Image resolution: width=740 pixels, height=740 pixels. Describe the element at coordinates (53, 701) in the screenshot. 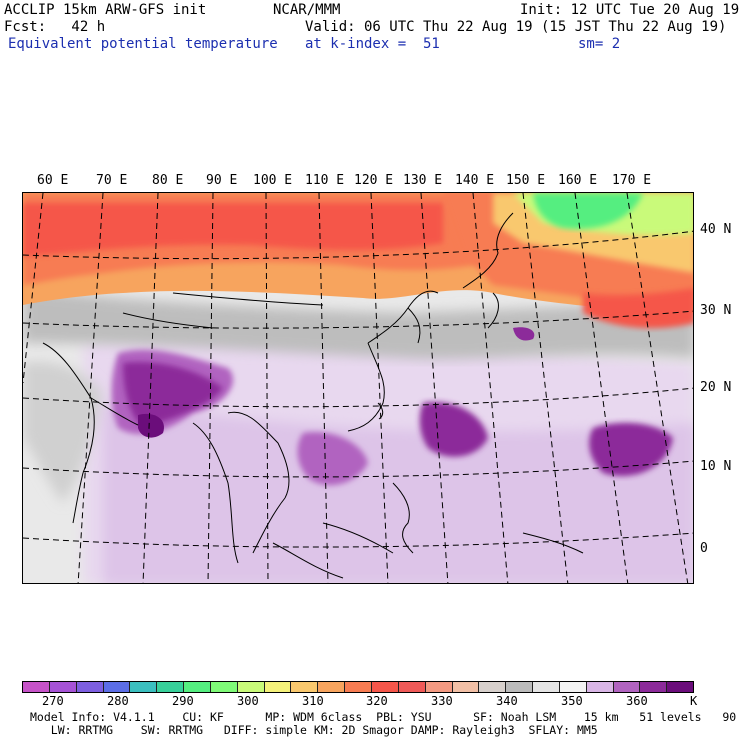

I see `colorbar-tick: 270` at that location.